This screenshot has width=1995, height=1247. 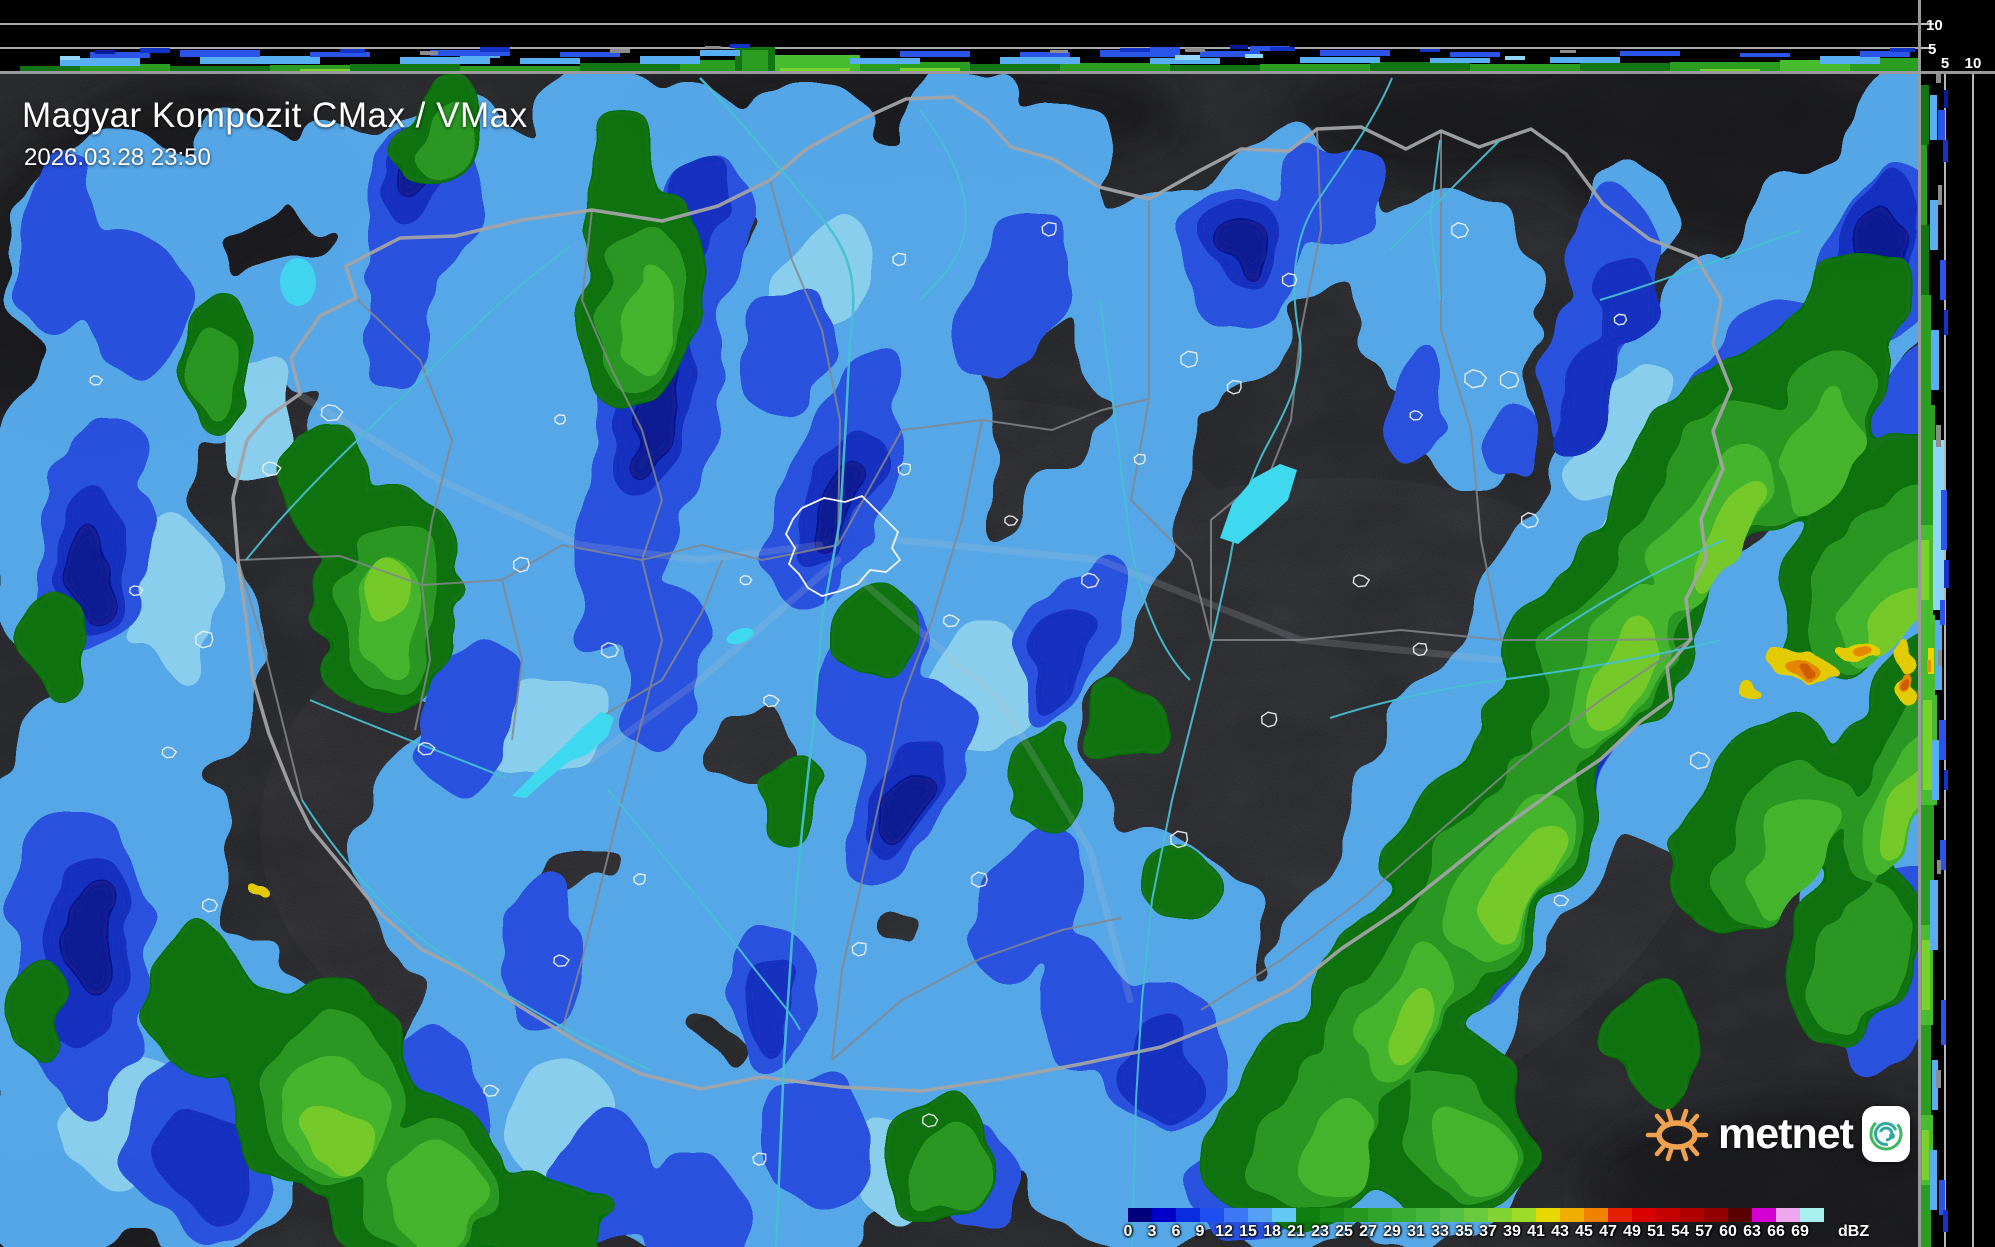 What do you see at coordinates (1399, 1224) in the screenshot?
I see `legend-stop: 29` at bounding box center [1399, 1224].